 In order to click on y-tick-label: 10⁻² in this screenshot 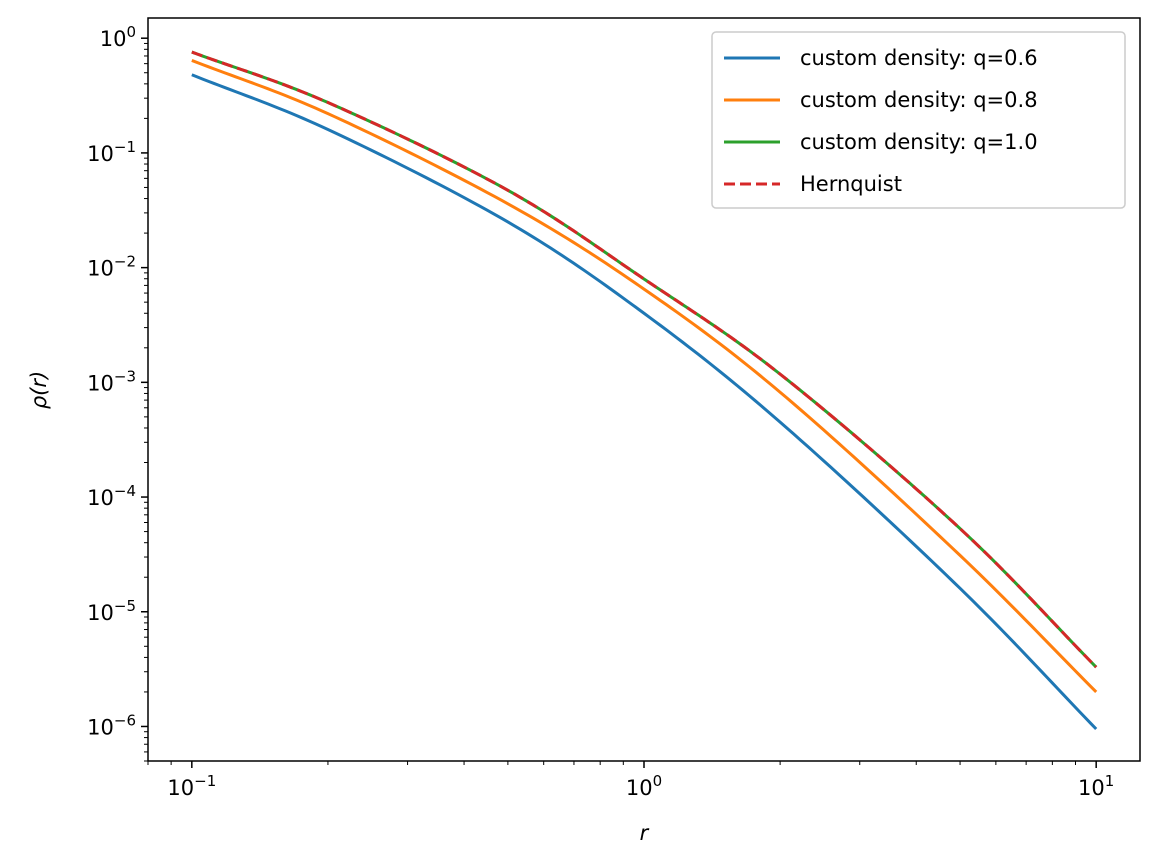, I will do `click(111, 267)`.